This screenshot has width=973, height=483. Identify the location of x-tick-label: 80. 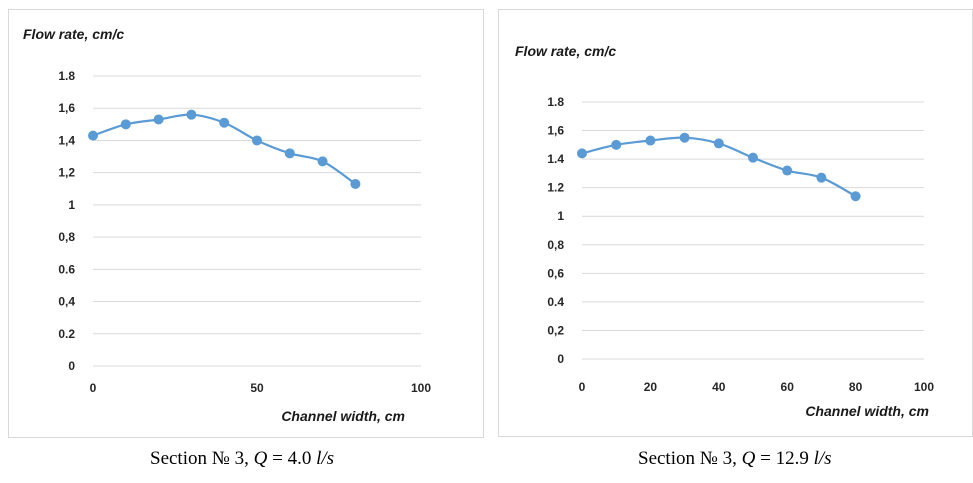
(856, 387).